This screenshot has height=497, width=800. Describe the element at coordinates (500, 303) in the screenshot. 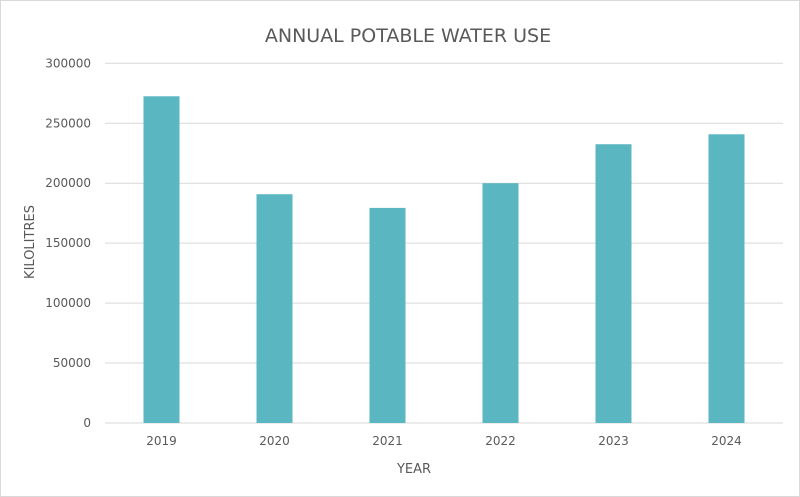

I see `bar-2022` at that location.